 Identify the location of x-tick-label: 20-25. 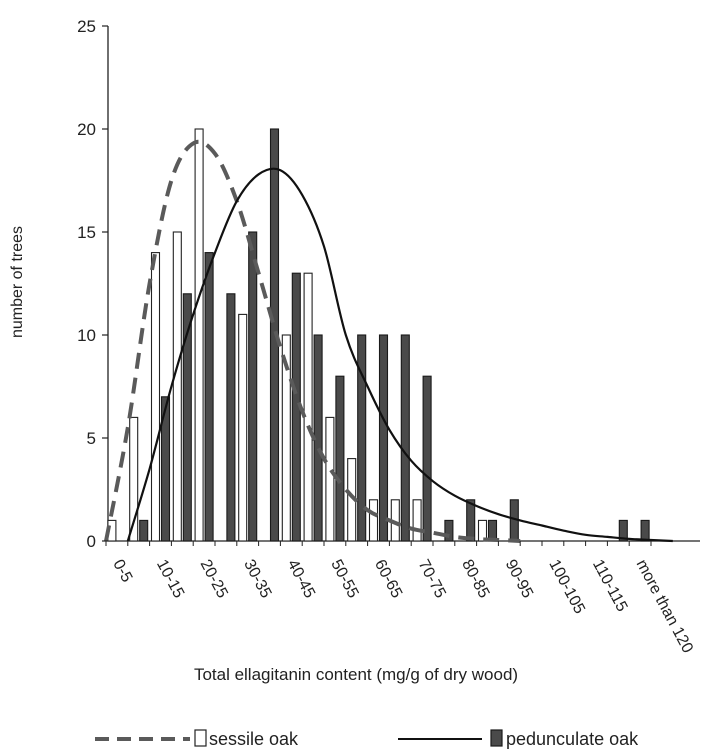
(214, 579).